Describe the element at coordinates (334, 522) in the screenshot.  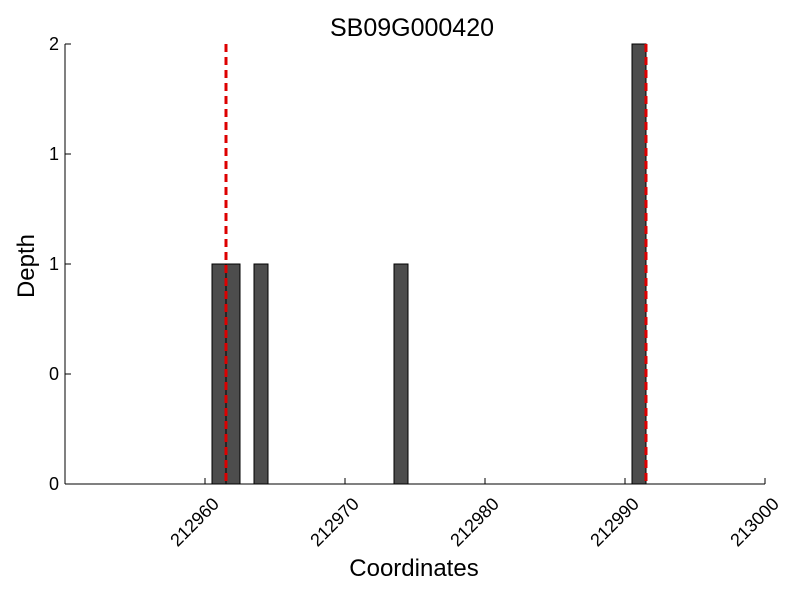
I see `x-tick-label-1: 212970` at that location.